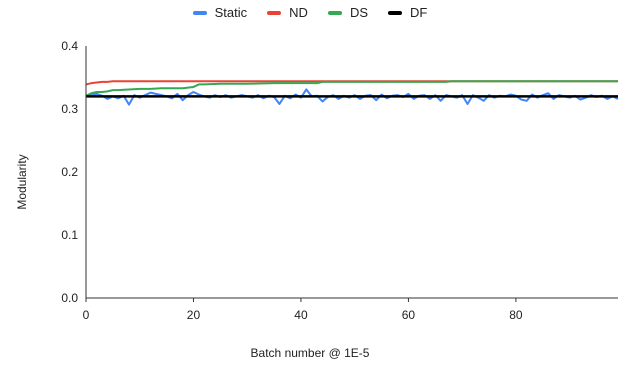  I want to click on legend-label-ds: DS, so click(358, 12).